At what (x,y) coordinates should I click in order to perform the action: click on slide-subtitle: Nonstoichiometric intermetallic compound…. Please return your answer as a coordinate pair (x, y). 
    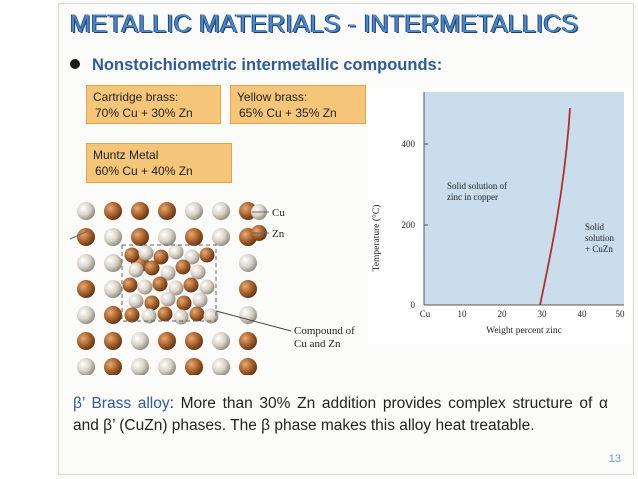
    Looking at the image, I should click on (256, 65).